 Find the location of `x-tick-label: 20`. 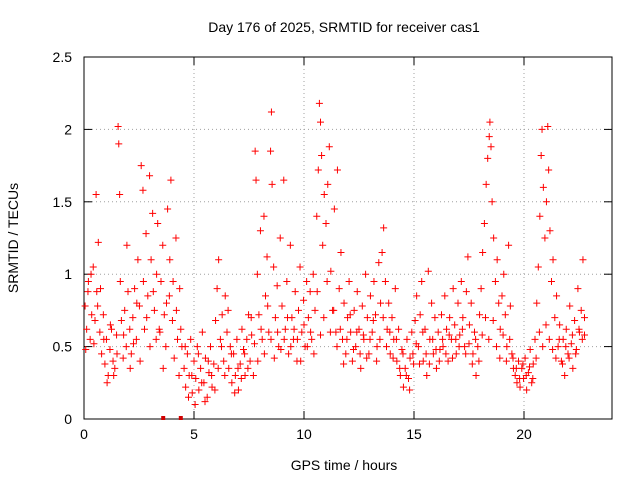

x-tick-label: 20 is located at coordinates (524, 434).